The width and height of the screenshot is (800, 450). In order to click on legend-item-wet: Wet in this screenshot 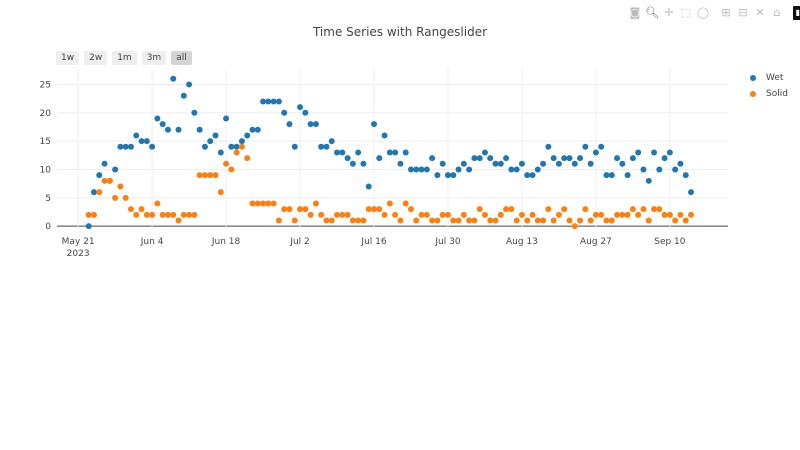, I will do `click(769, 78)`.